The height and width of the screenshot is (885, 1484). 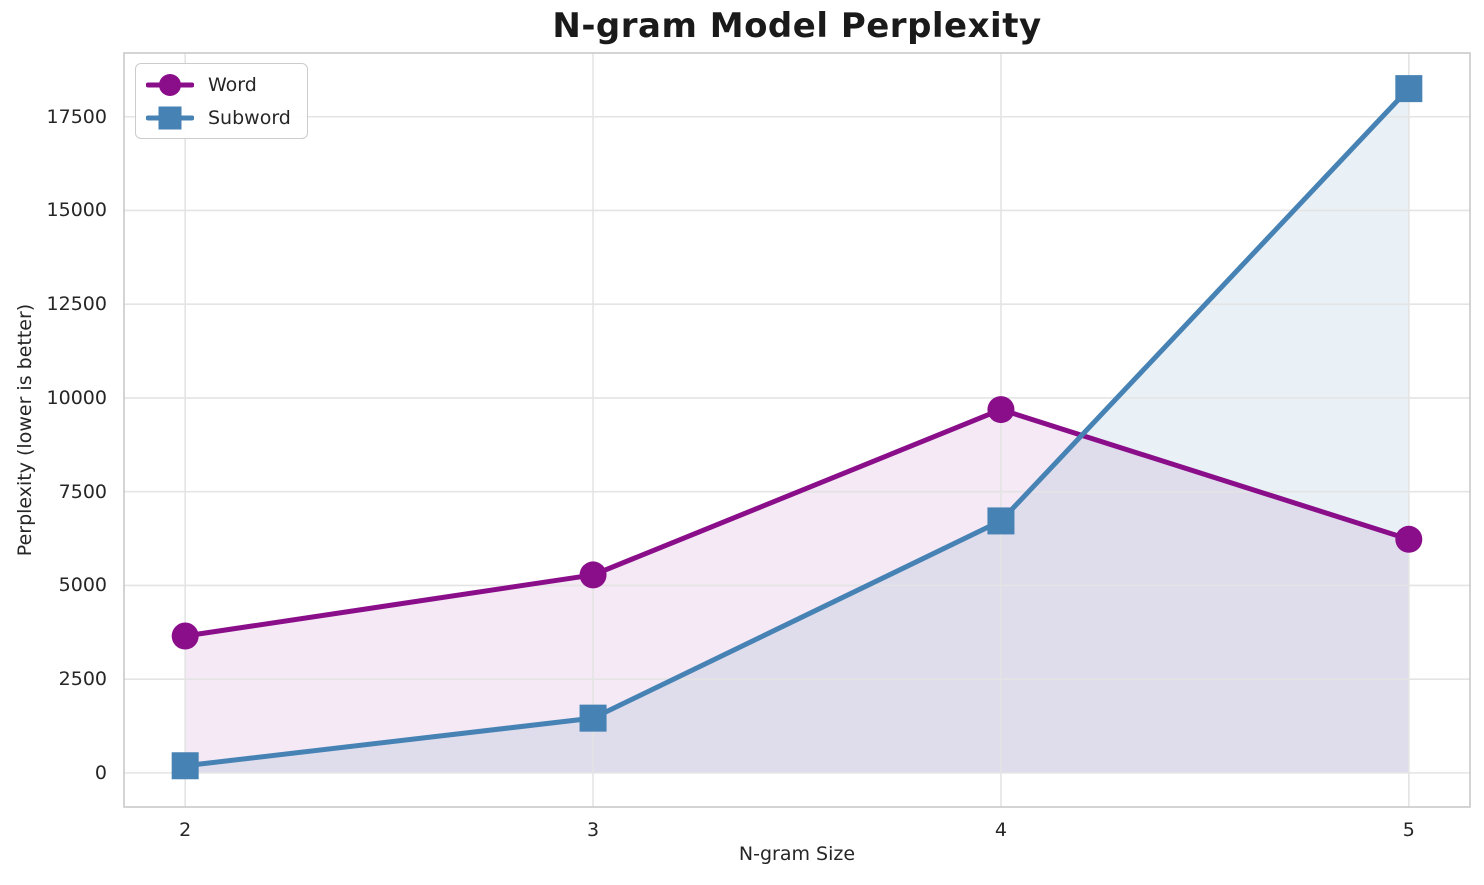 What do you see at coordinates (76, 304) in the screenshot?
I see `y-tick-label: 12500` at bounding box center [76, 304].